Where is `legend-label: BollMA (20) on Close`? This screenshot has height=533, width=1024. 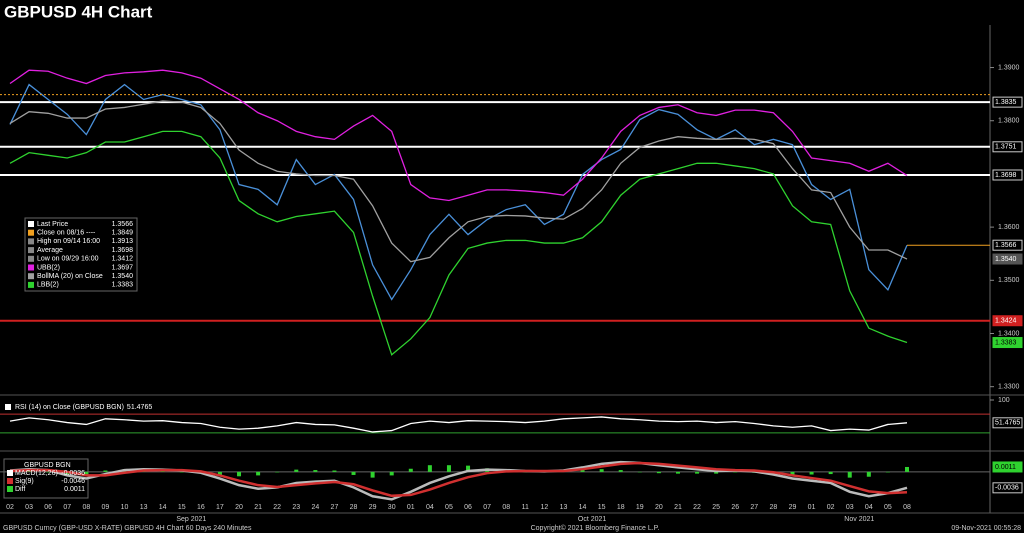
legend-label: BollMA (20) on Close is located at coordinates (70, 276).